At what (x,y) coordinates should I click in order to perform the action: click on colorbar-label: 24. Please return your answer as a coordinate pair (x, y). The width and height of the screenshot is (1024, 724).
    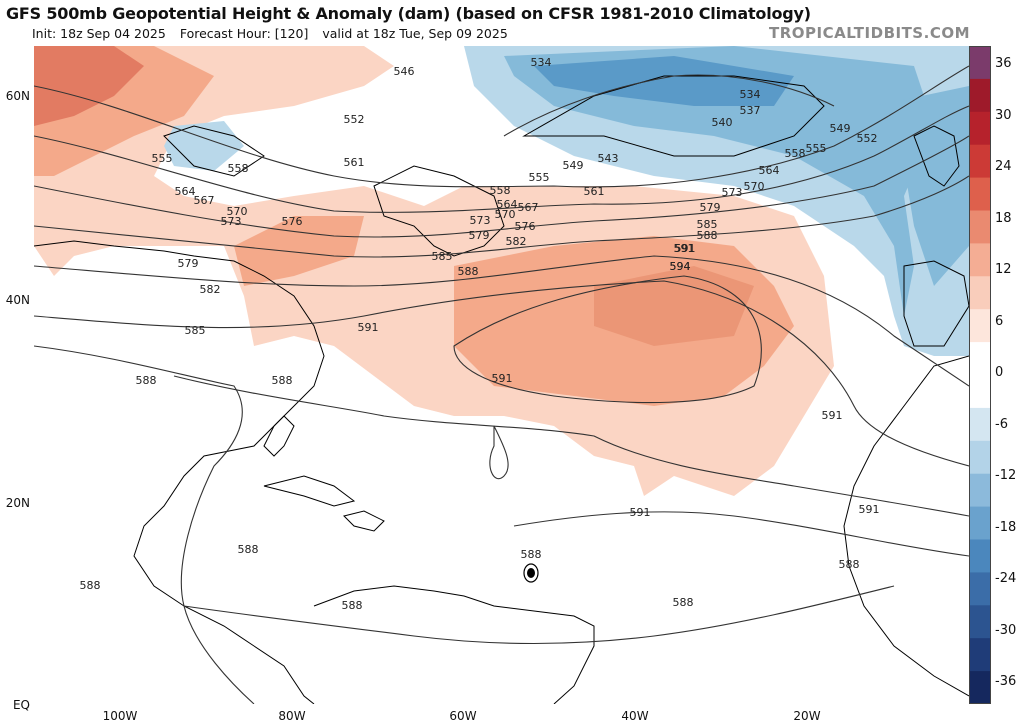
    Looking at the image, I should click on (1003, 166).